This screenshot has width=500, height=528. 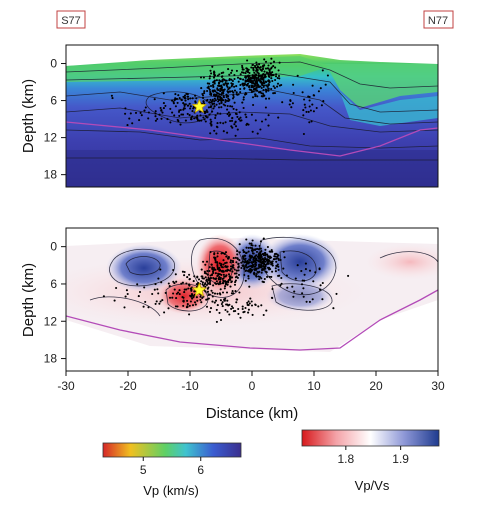 What do you see at coordinates (199, 289) in the screenshot?
I see `vpvs-star-marker` at bounding box center [199, 289].